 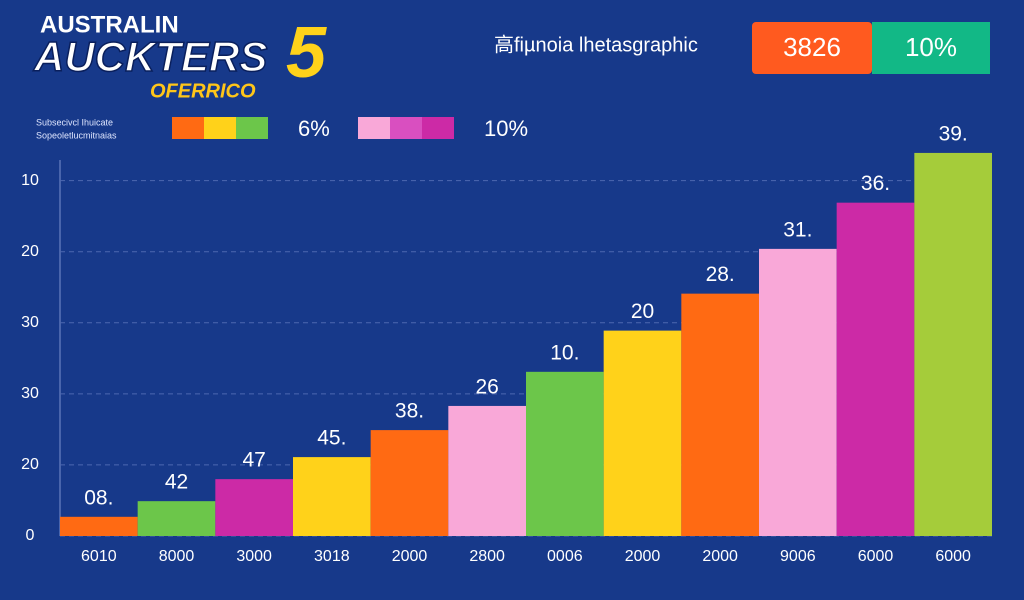 I want to click on x-tick-label: 6010, so click(x=99, y=556).